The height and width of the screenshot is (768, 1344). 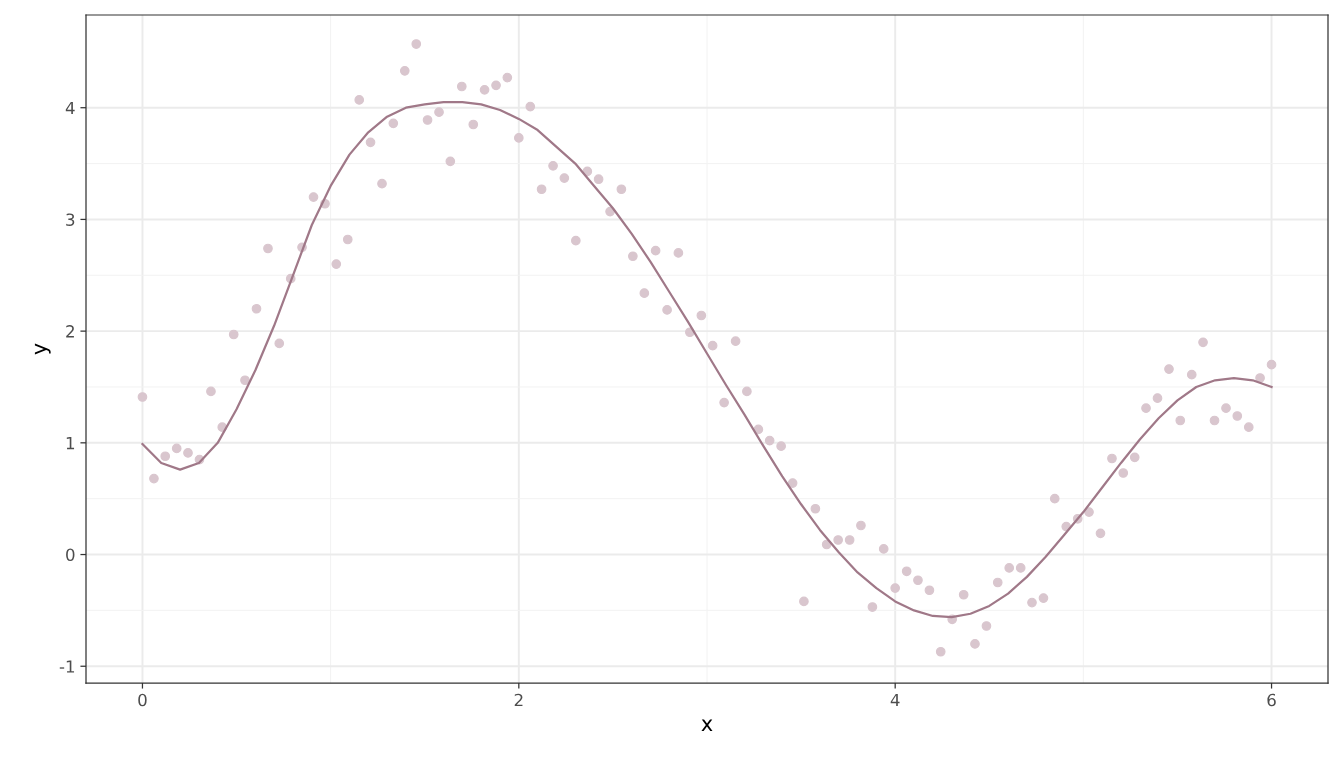 I want to click on y-tick-label: 0, so click(x=70, y=555).